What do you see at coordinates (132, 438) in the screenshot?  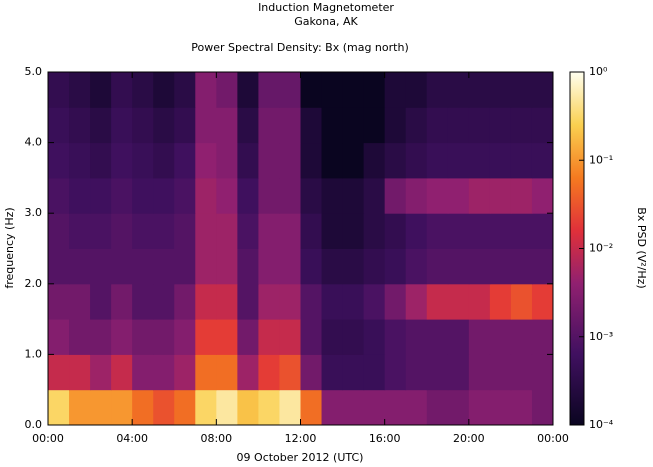 I see `x-tick-label: 04:00` at bounding box center [132, 438].